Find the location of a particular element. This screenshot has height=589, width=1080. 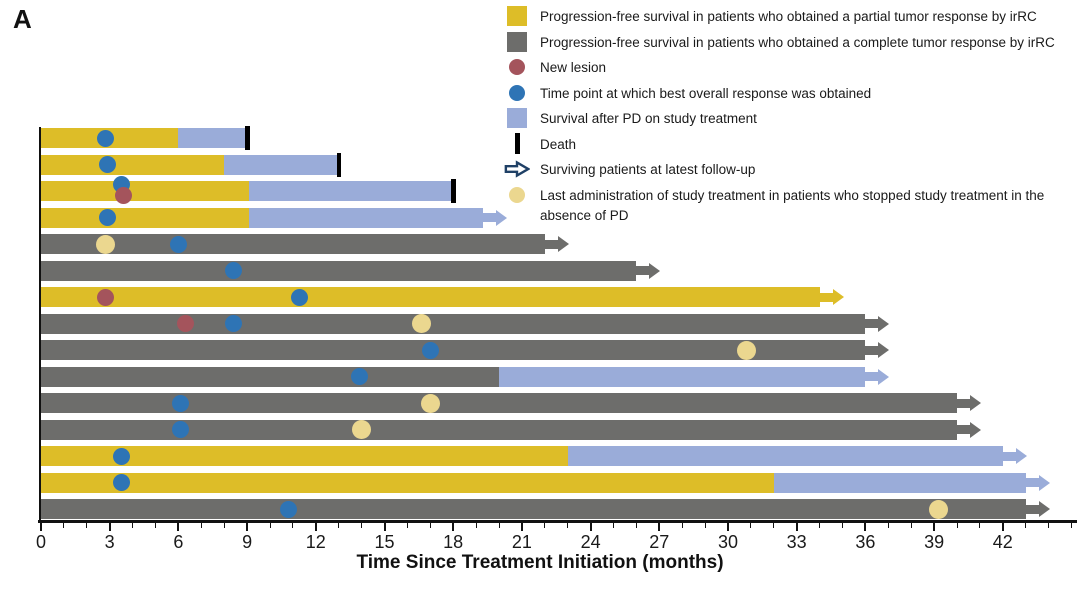

legend-label: Death is located at coordinates (558, 144).